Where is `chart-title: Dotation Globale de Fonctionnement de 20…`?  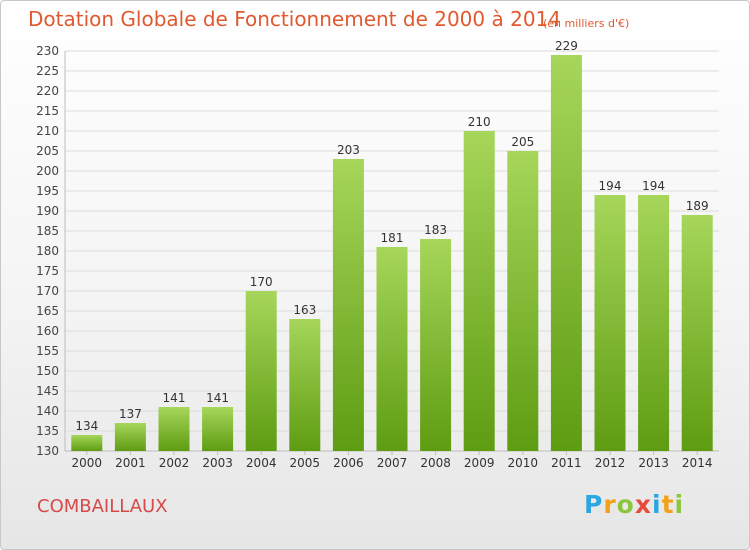 chart-title: Dotation Globale de Fonctionnement de 20… is located at coordinates (294, 19).